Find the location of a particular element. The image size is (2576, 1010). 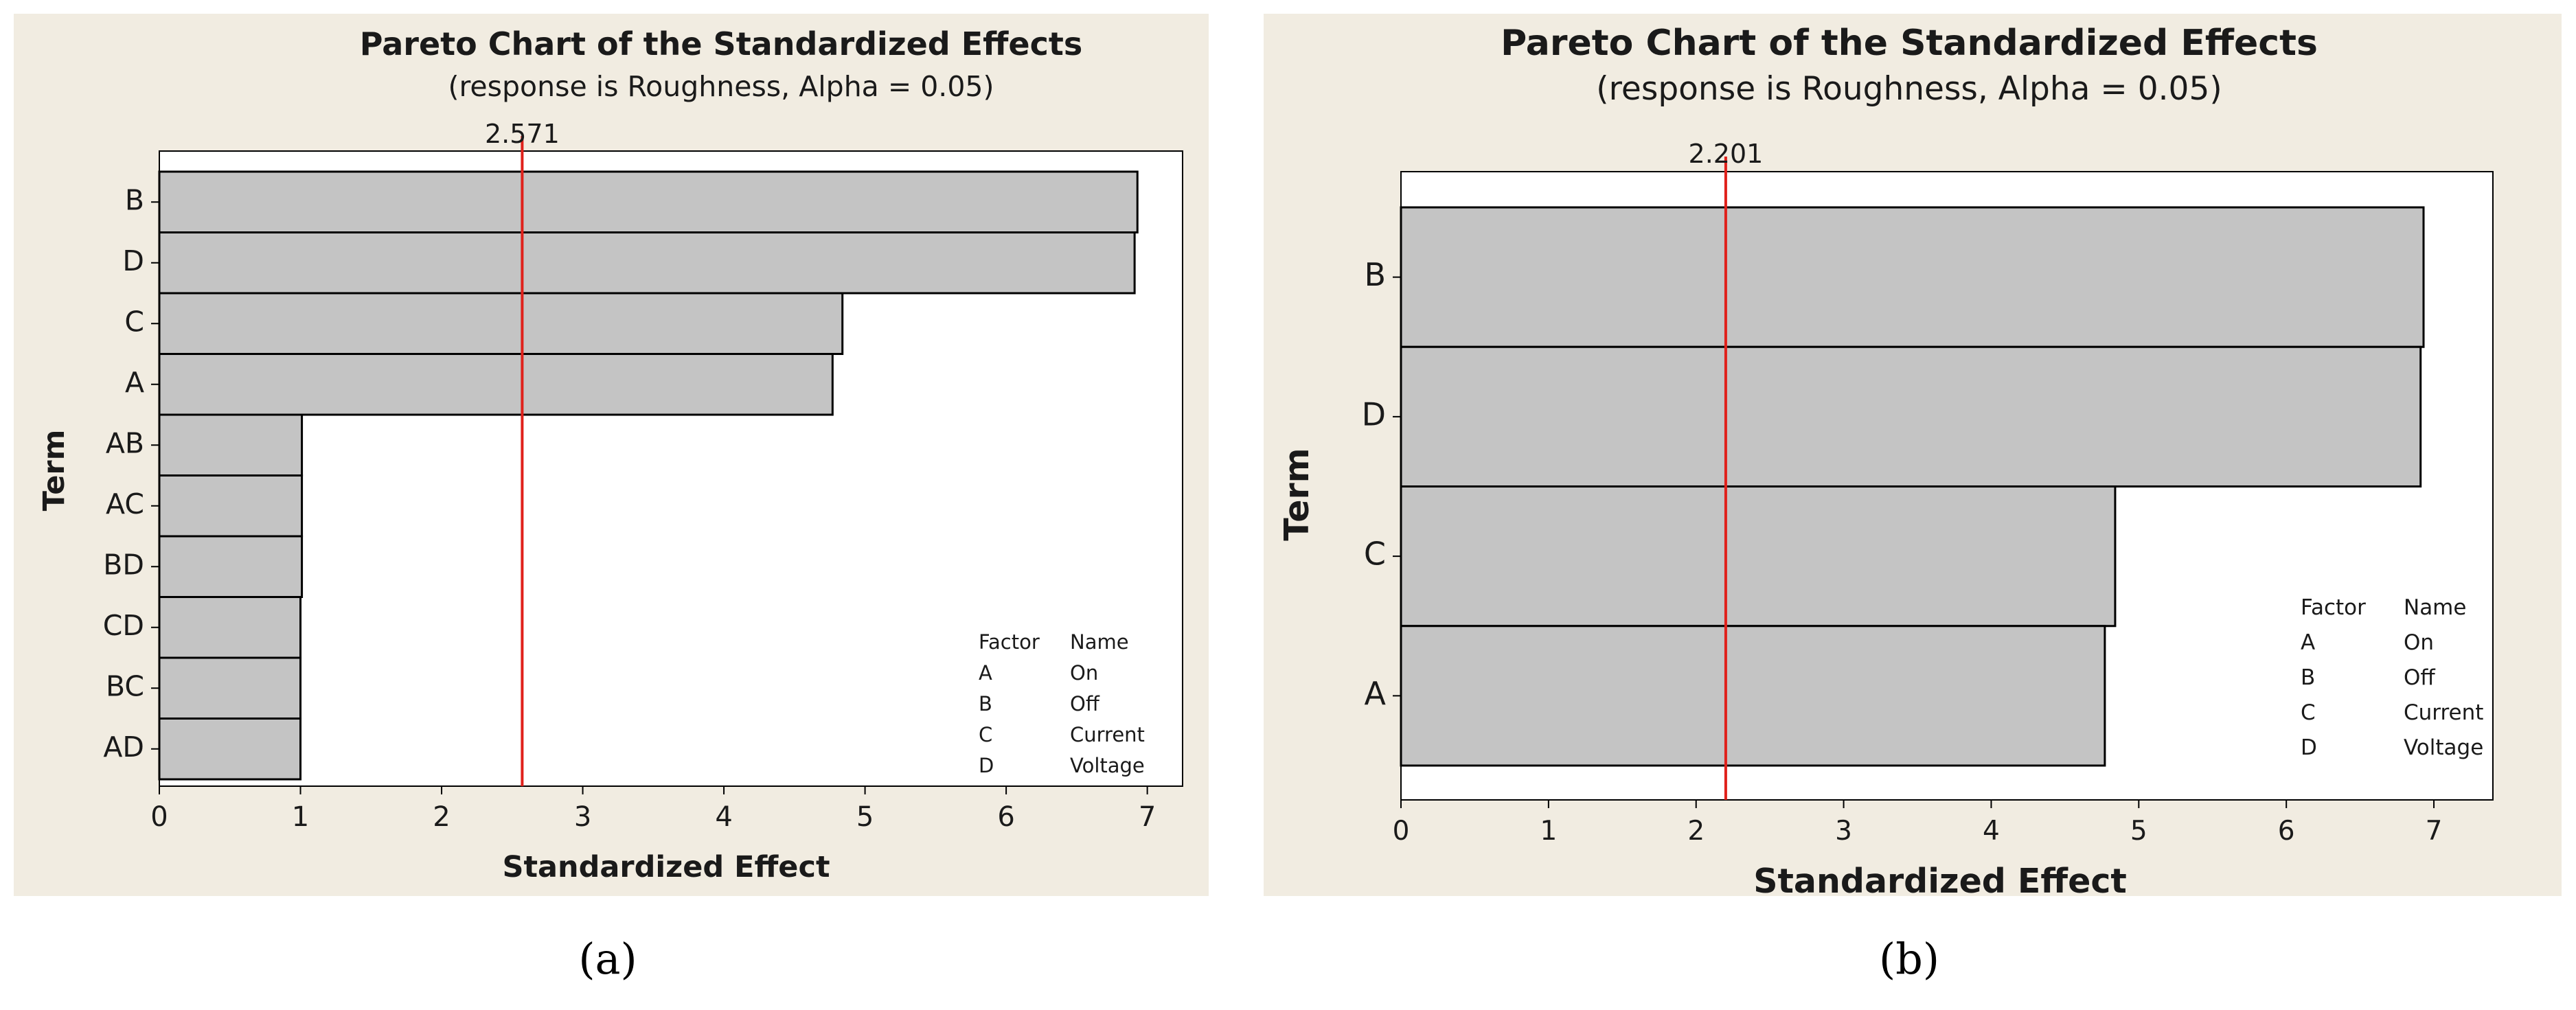

y-tick-label: AD is located at coordinates (123, 747).